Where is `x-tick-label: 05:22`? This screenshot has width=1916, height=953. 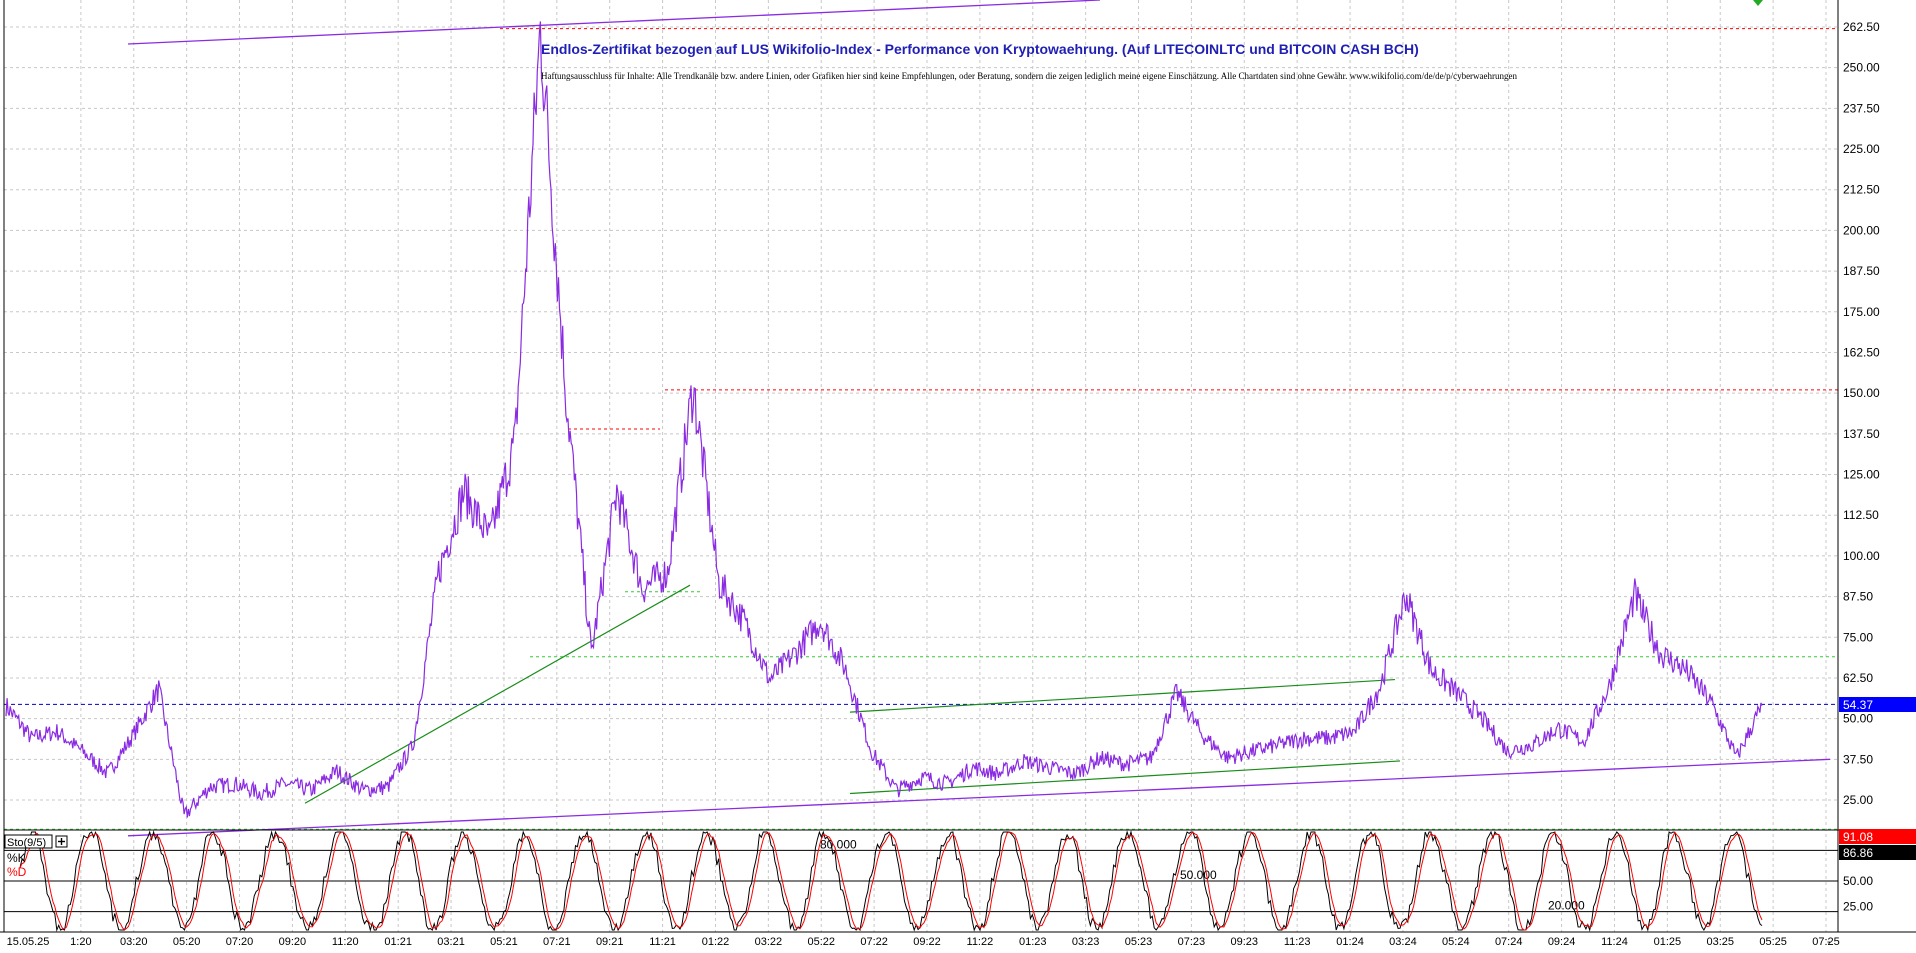 x-tick-label: 05:22 is located at coordinates (821, 942).